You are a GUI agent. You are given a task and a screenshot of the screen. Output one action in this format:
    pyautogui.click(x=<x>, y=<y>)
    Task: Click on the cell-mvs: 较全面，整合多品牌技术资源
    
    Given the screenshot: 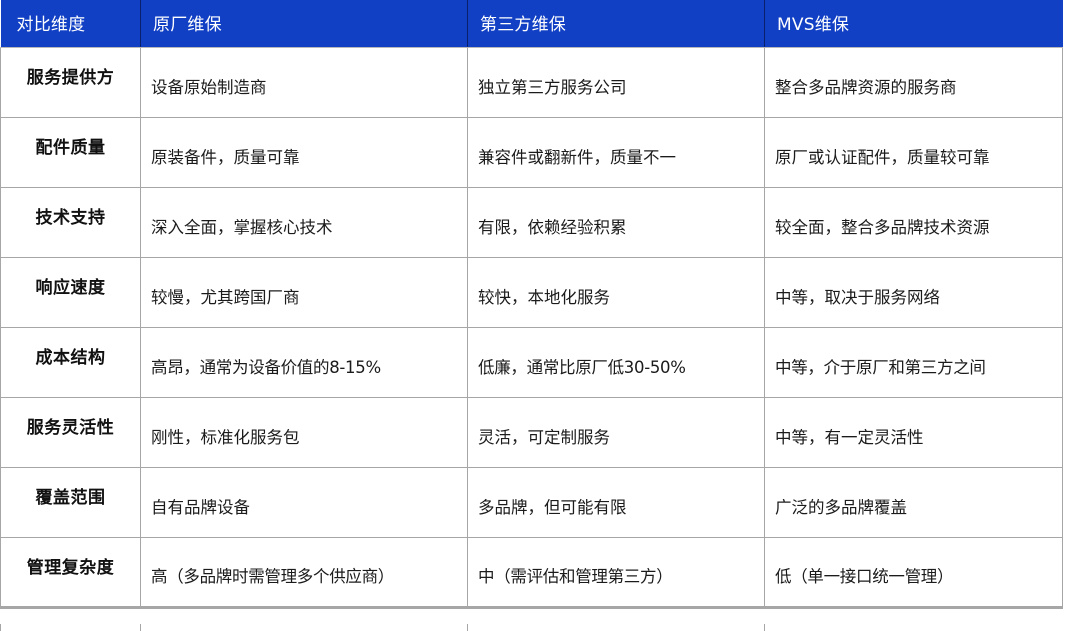 What is the action you would take?
    pyautogui.click(x=913, y=222)
    